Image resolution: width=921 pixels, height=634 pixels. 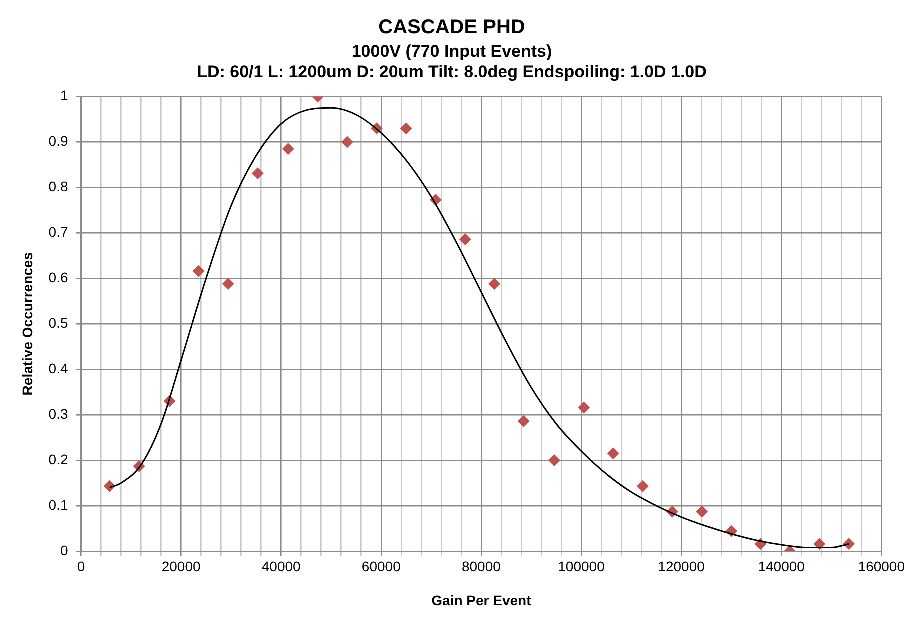 What do you see at coordinates (58, 186) in the screenshot?
I see `y-tick-label: 0.8` at bounding box center [58, 186].